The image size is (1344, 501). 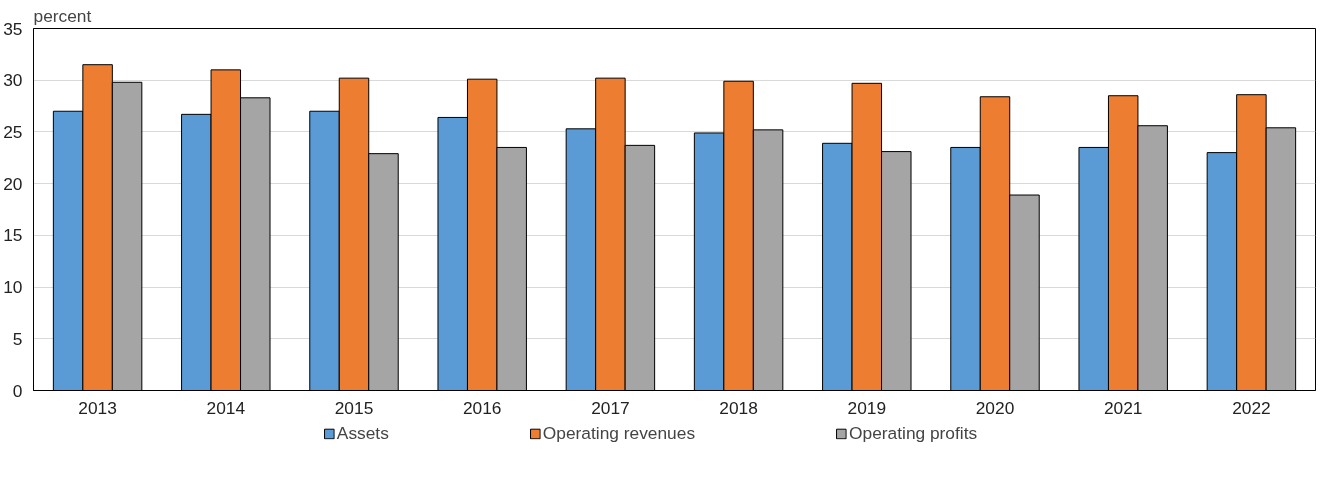 What do you see at coordinates (1123, 407) in the screenshot?
I see `x-tick-label: 2021` at bounding box center [1123, 407].